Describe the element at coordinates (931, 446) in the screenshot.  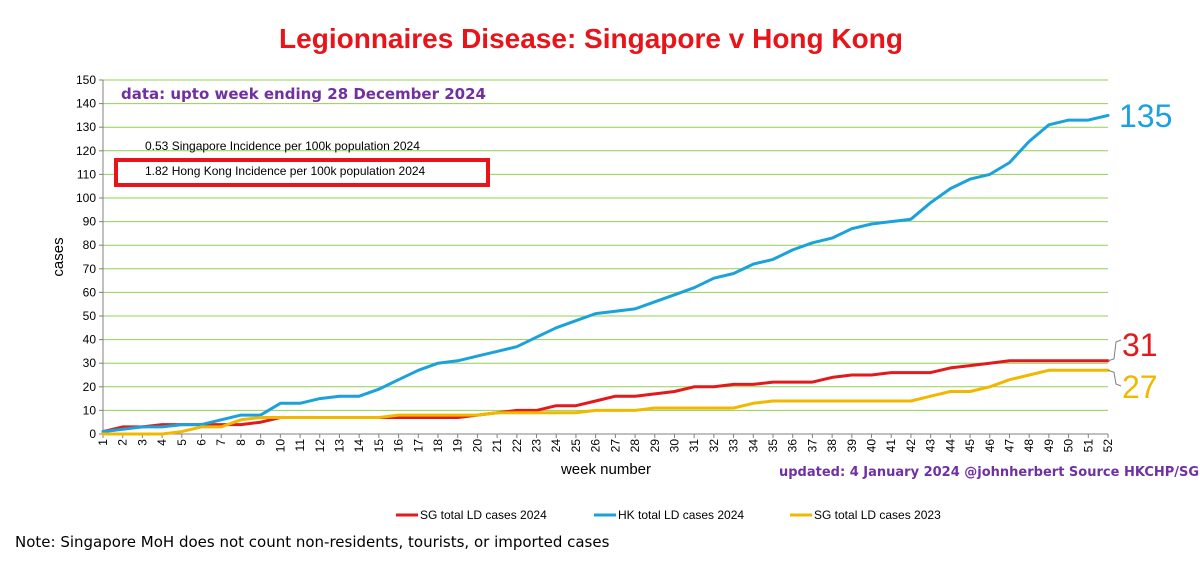
I see `x-tick-label: 43` at that location.